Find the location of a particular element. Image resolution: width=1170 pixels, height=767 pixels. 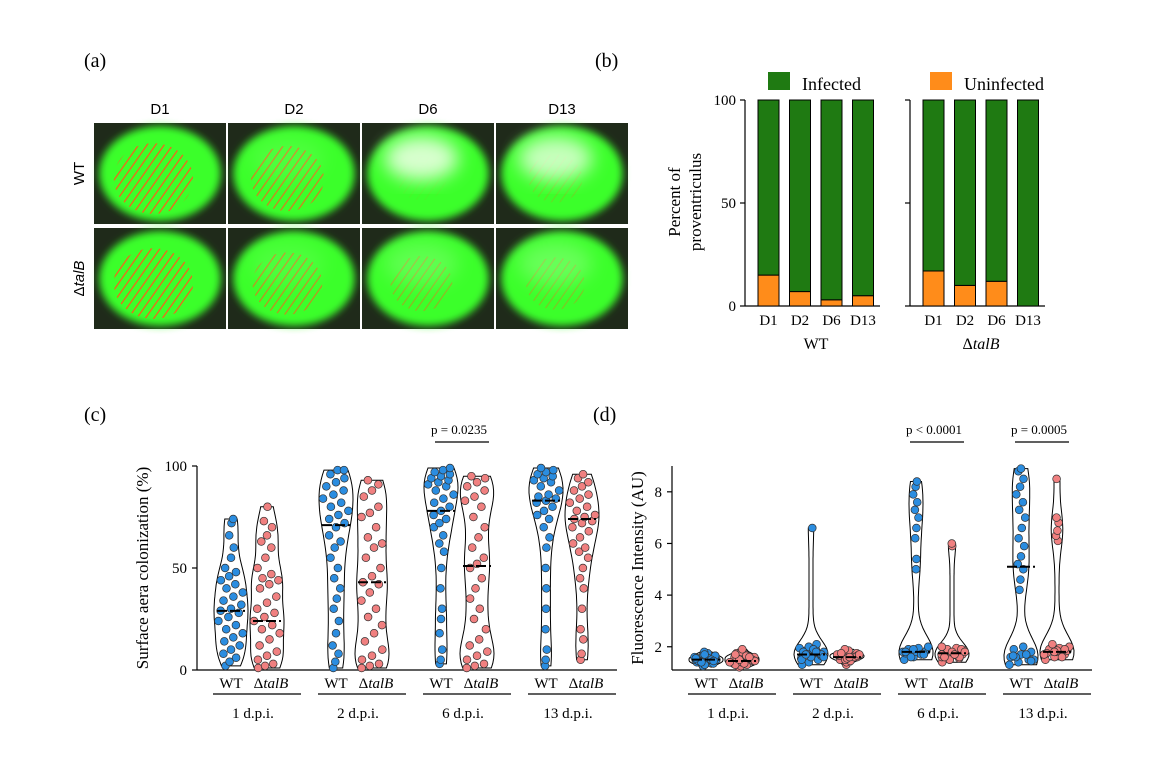

x-group-label: 2 d.p.i. is located at coordinates (358, 714).